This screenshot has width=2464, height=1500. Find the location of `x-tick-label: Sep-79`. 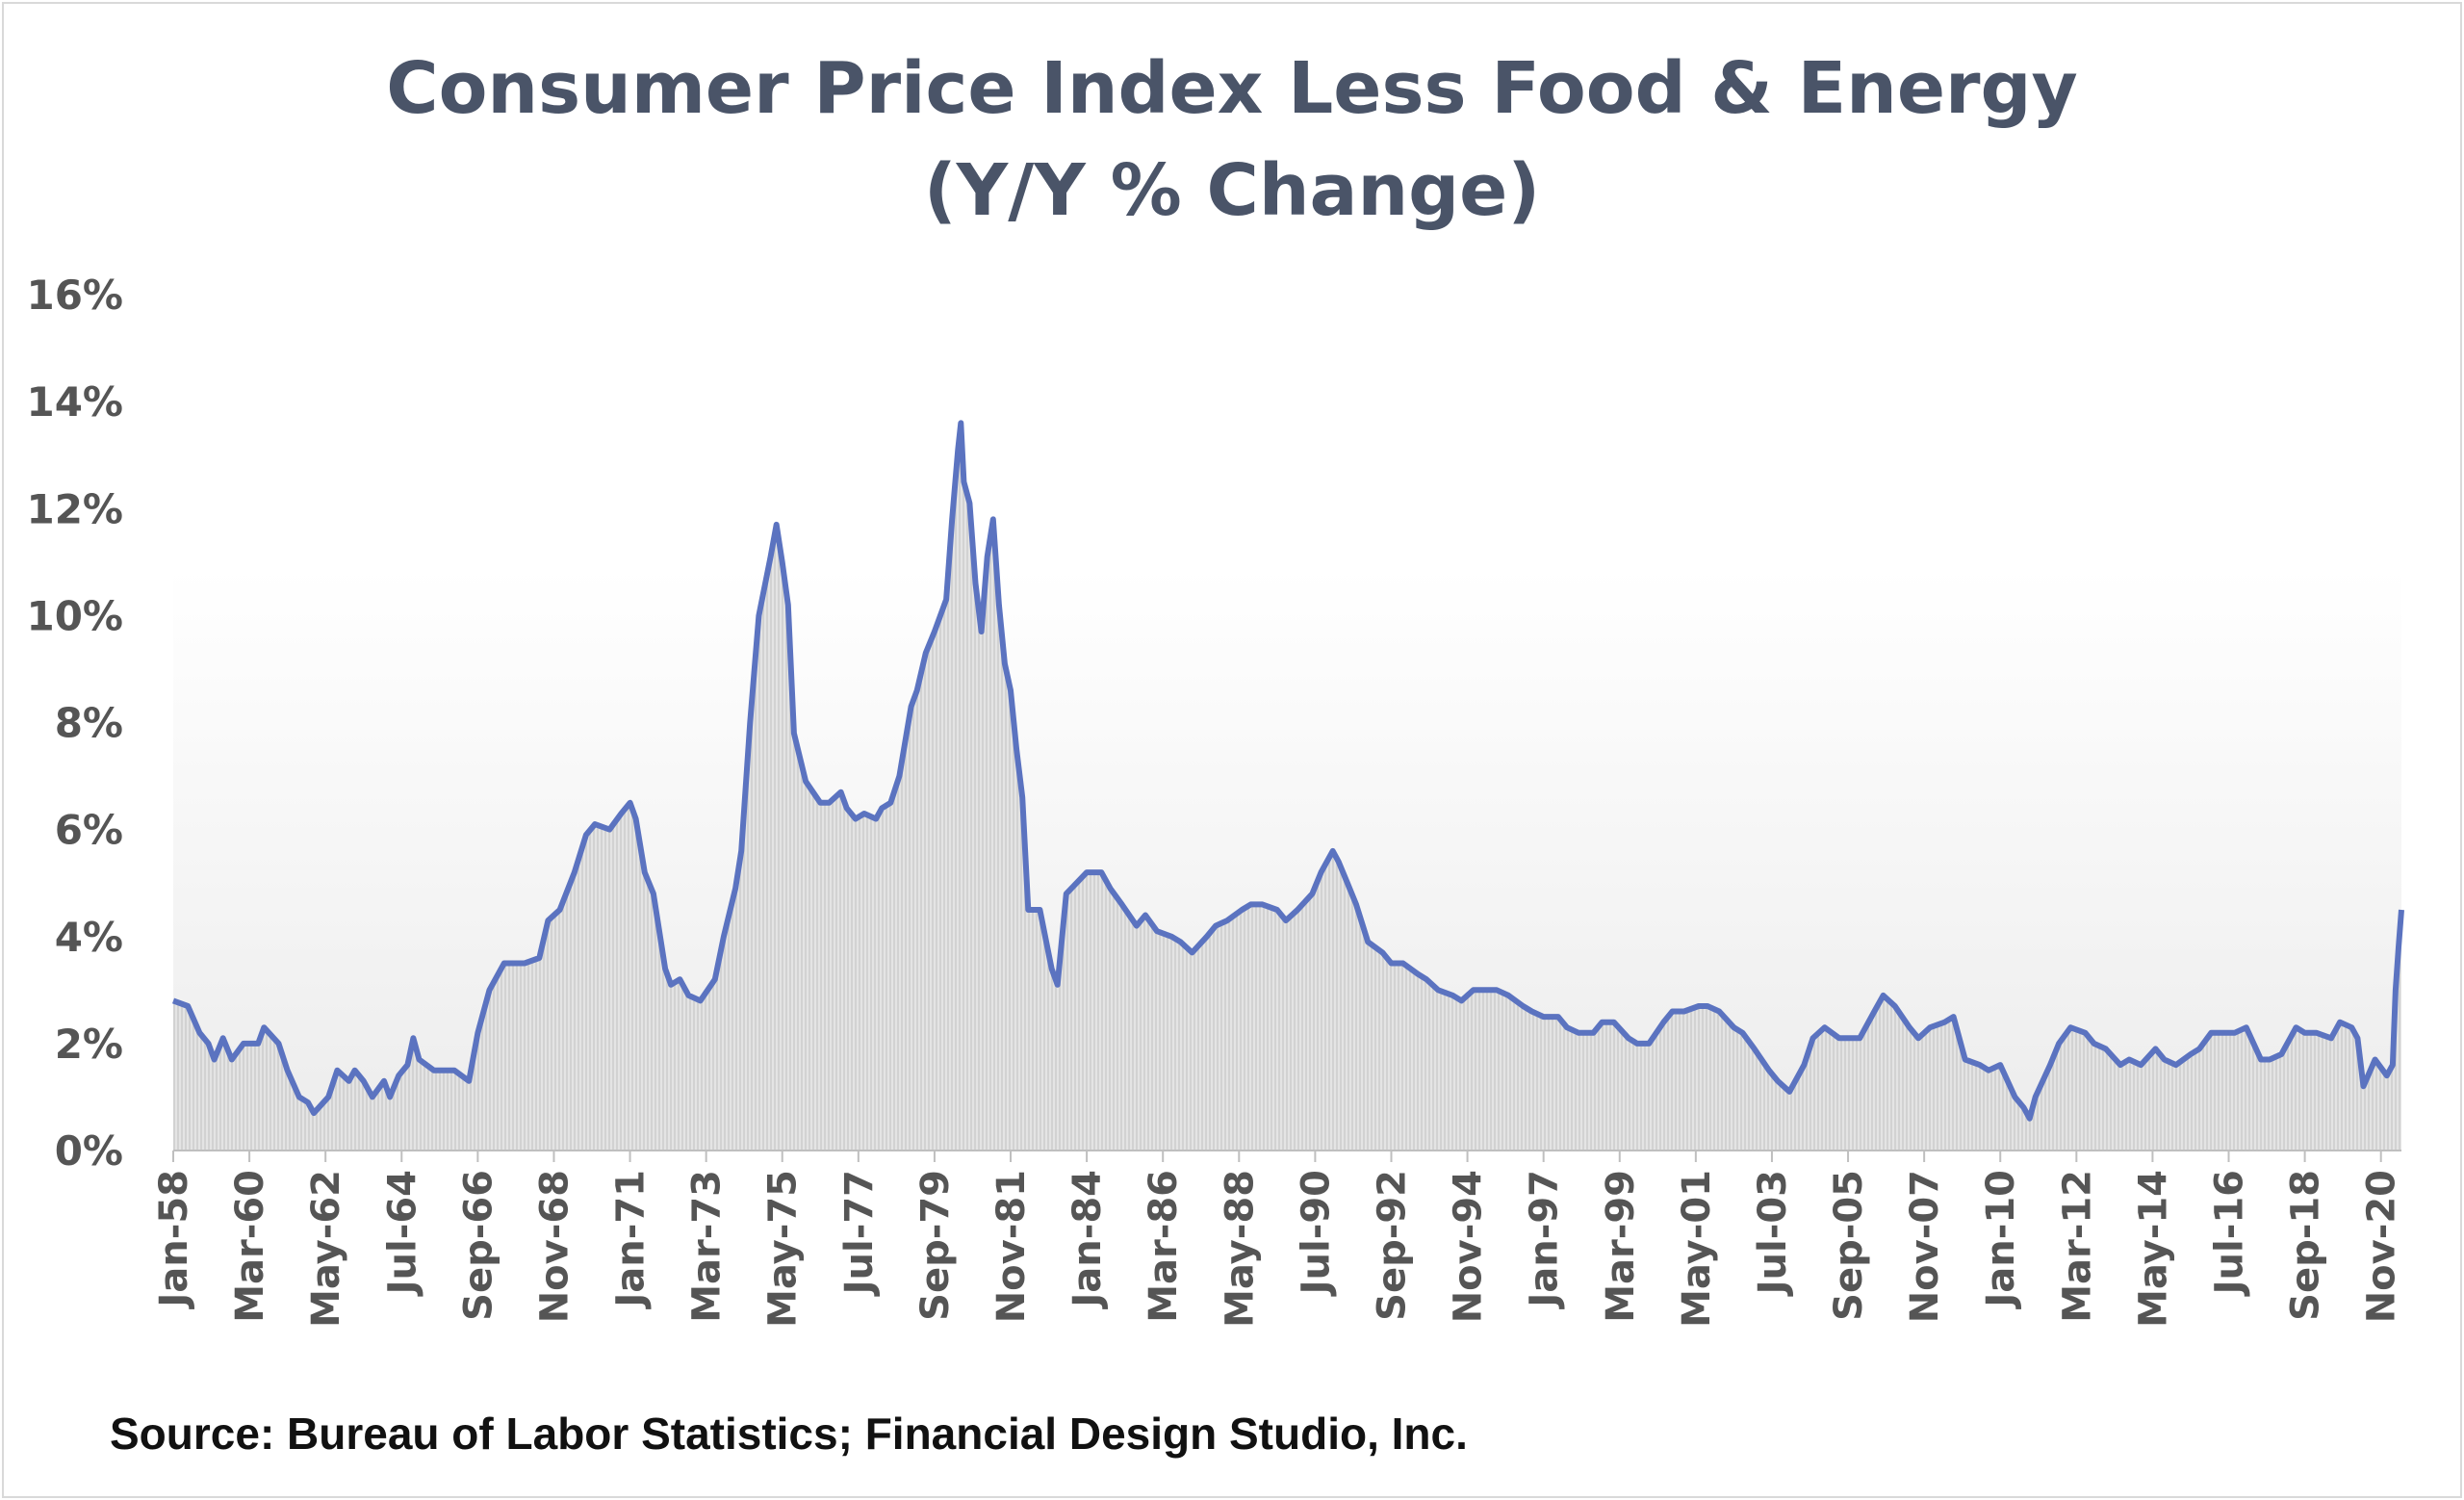

x-tick-label: Sep-79 is located at coordinates (935, 1245).